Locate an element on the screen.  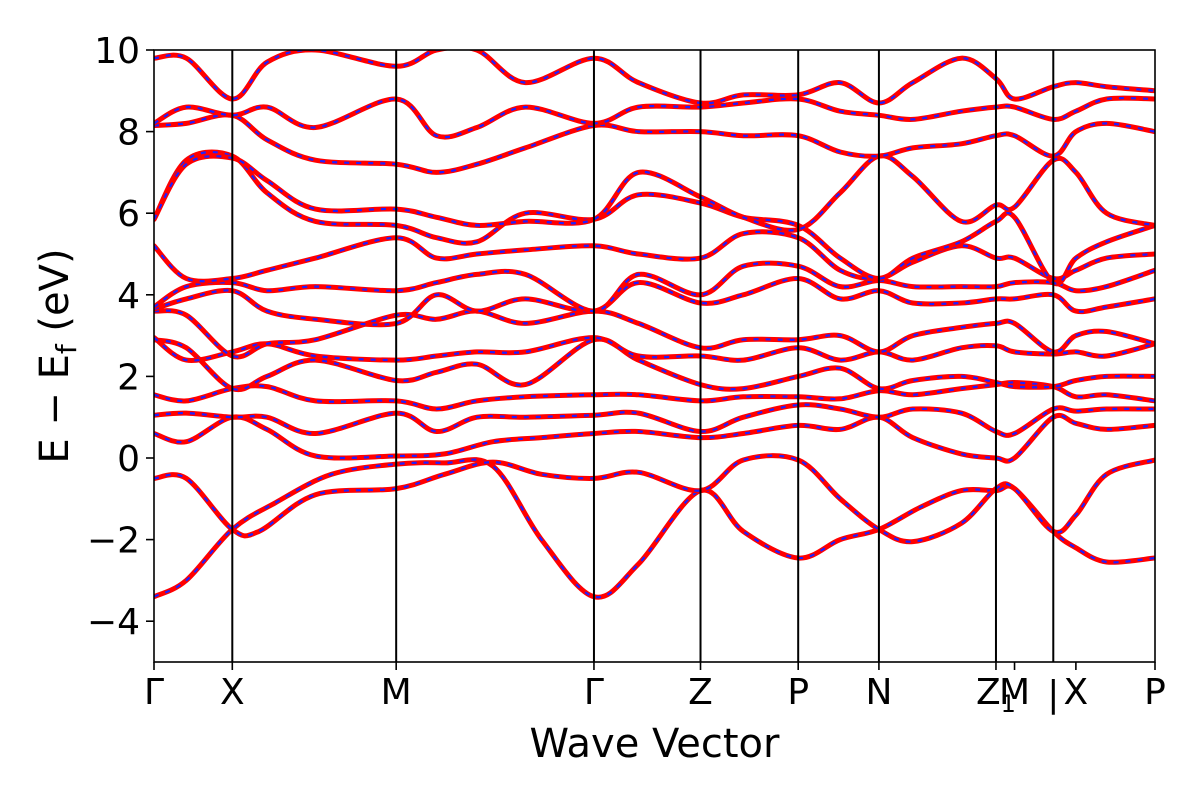
x-tick-label-9: X is located at coordinates (1076, 692).